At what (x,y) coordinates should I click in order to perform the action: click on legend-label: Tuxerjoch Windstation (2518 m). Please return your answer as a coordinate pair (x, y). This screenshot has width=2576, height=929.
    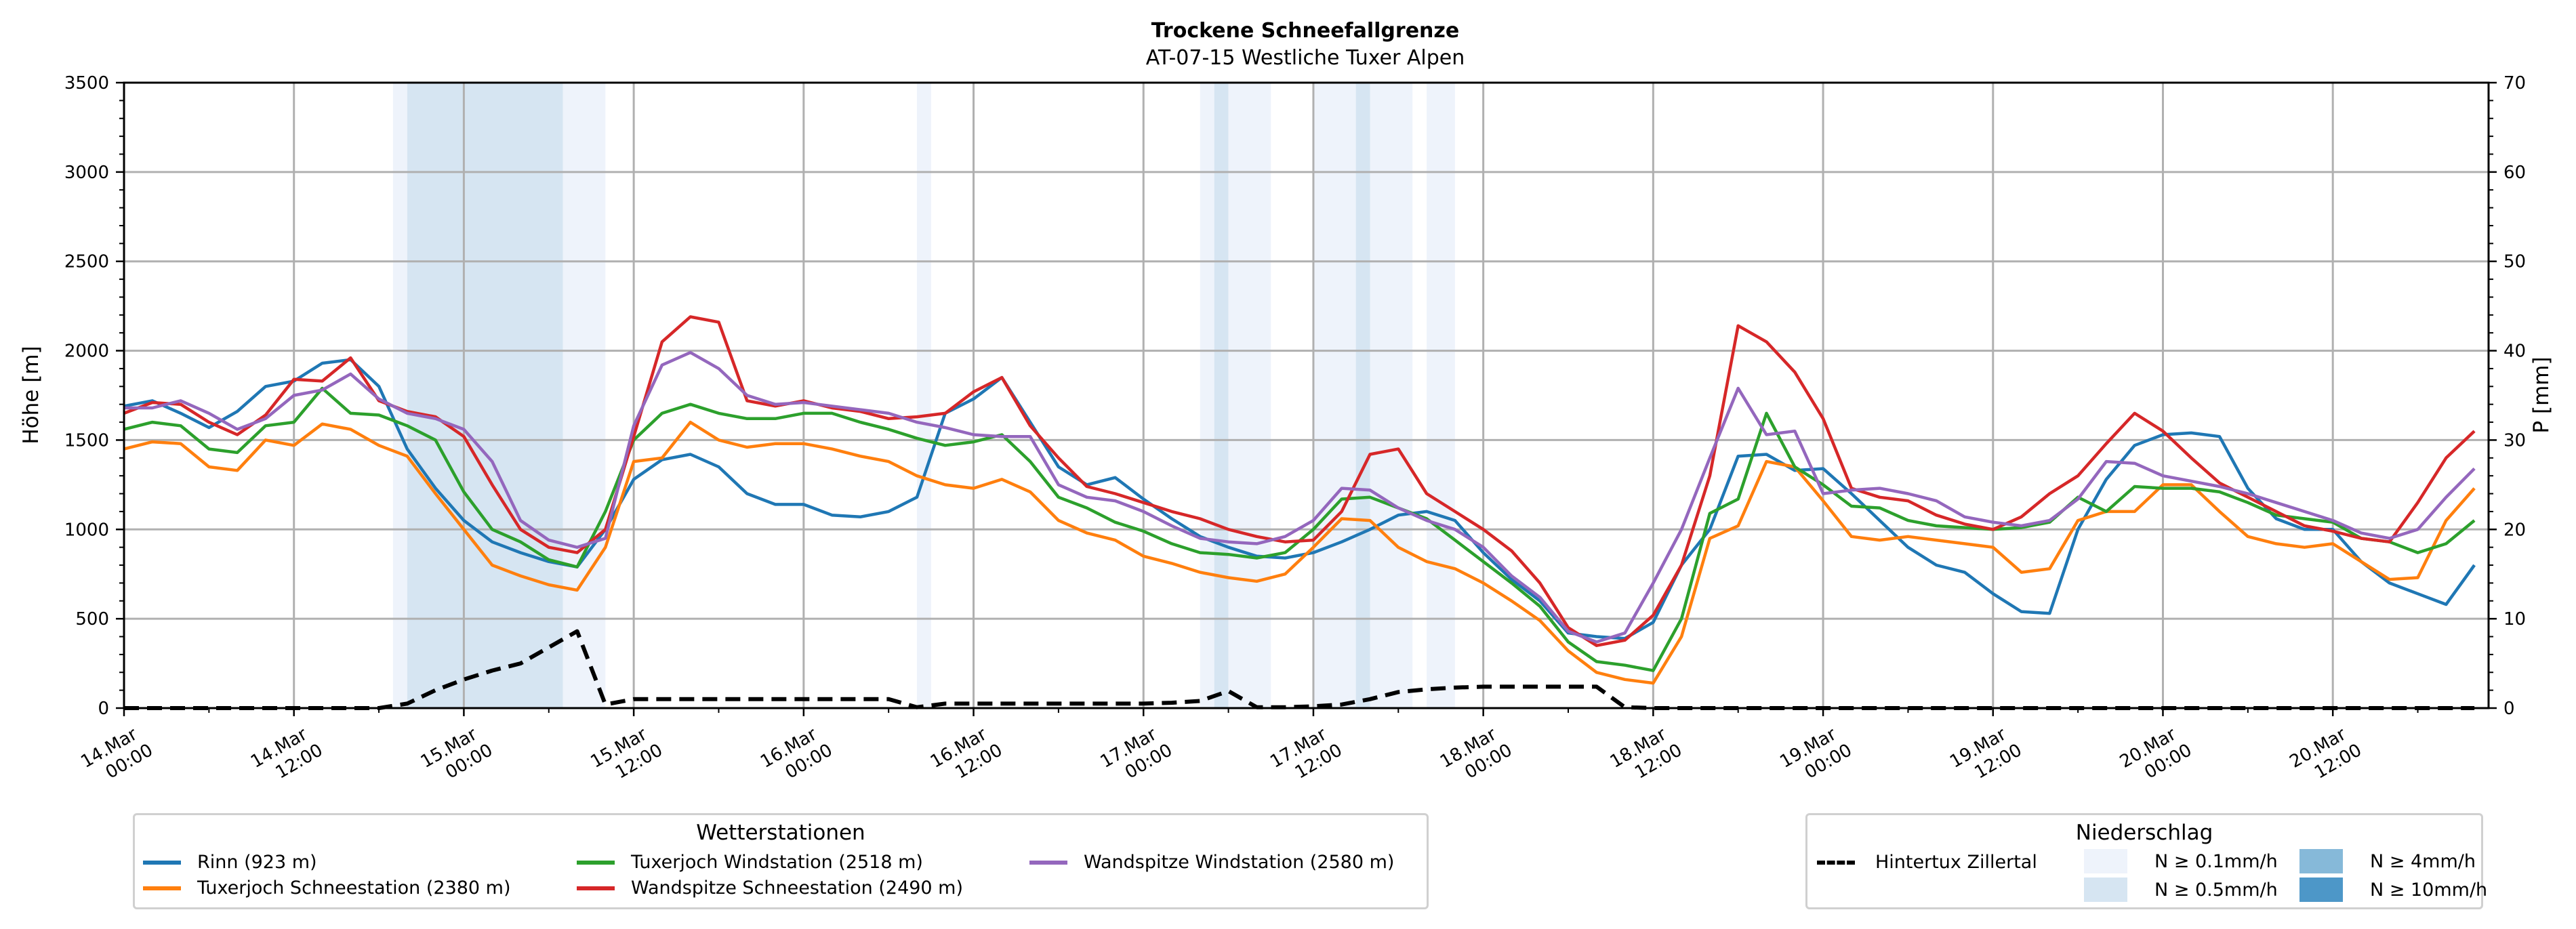
    Looking at the image, I should click on (777, 862).